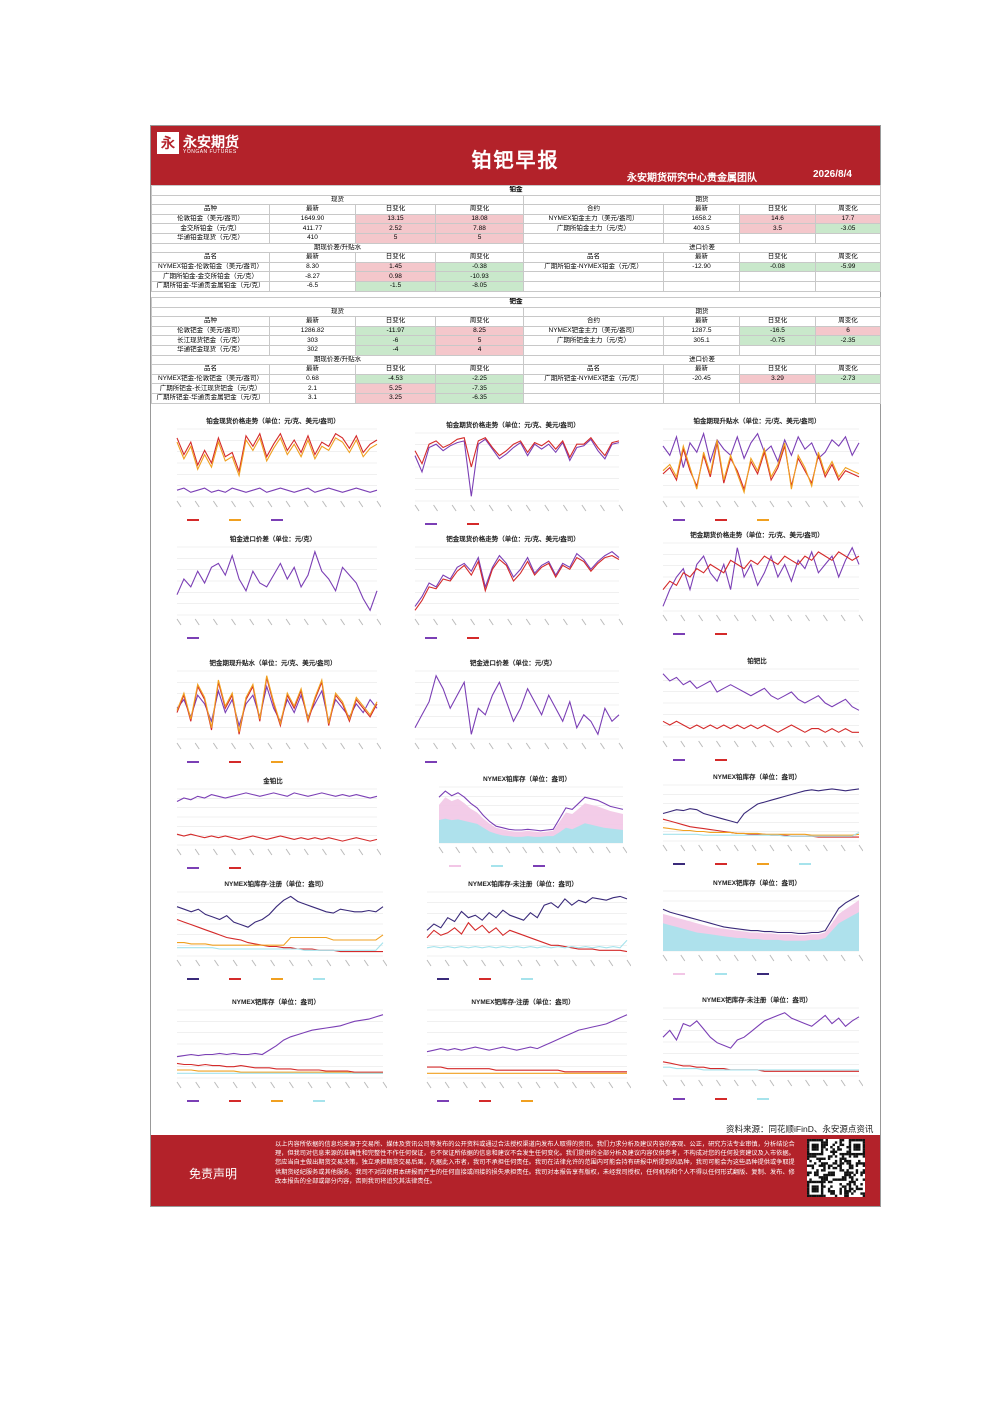 Image resolution: width=992 pixels, height=1403 pixels. What do you see at coordinates (701, 228) in the screenshot?
I see `table-cell: 403.5` at bounding box center [701, 228].